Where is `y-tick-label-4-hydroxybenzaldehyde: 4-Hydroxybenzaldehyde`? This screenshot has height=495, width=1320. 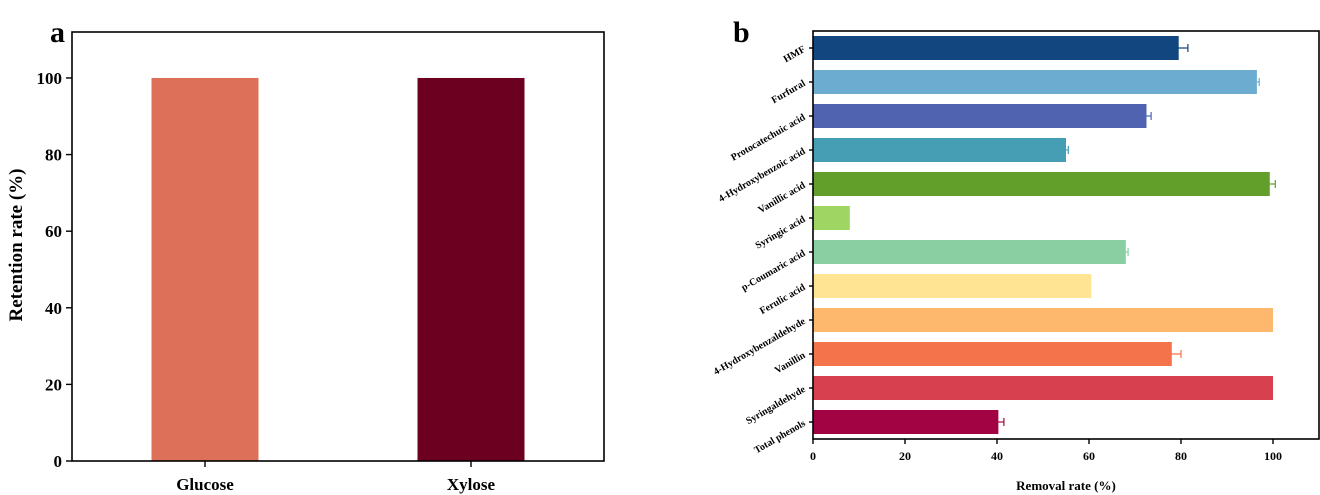
y-tick-label-4-hydroxybenzaldehyde: 4-Hydroxybenzaldehyde is located at coordinates (760, 347).